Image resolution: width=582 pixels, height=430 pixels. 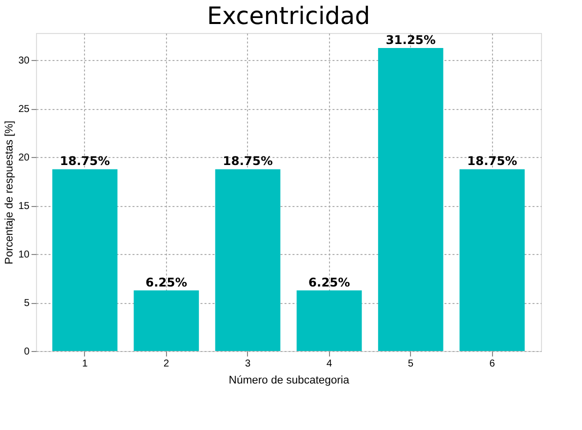 I want to click on y-tick-label: 15, so click(x=24, y=206).